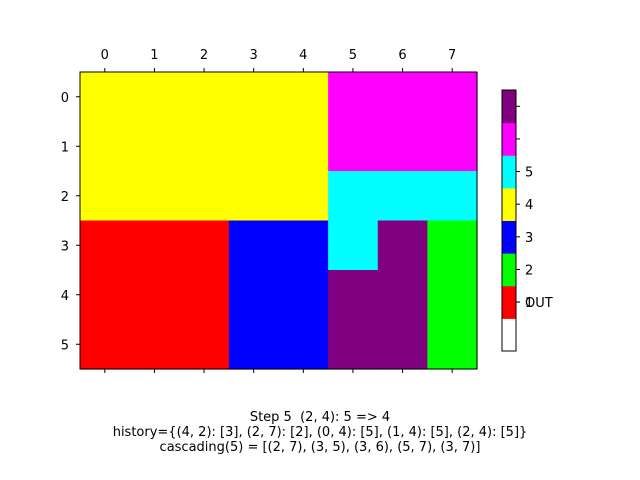 This screenshot has height=480, width=640. Describe the element at coordinates (105, 55) in the screenshot. I see `x-tick-label: 0` at that location.